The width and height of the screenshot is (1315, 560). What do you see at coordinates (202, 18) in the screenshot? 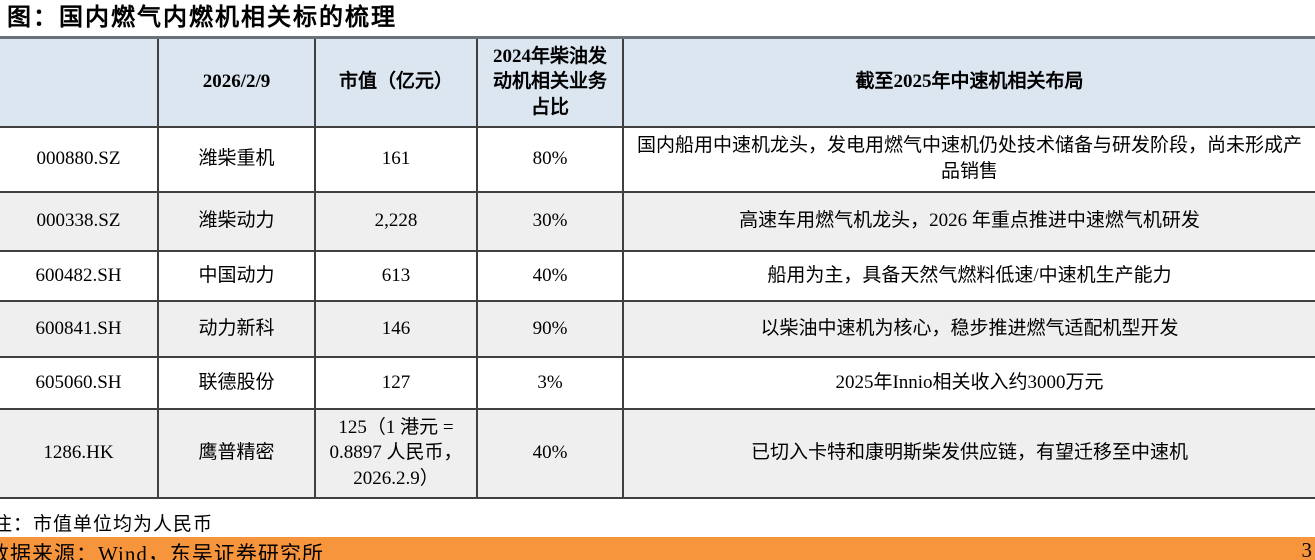
I see `figure-title: 图：国内燃气内燃机相关标的梳理` at bounding box center [202, 18].